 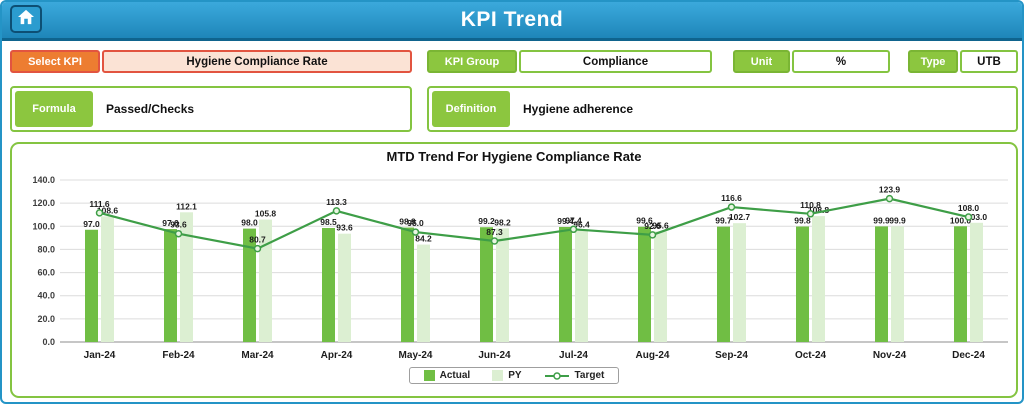 I want to click on svg-text: 123.9, so click(x=890, y=190).